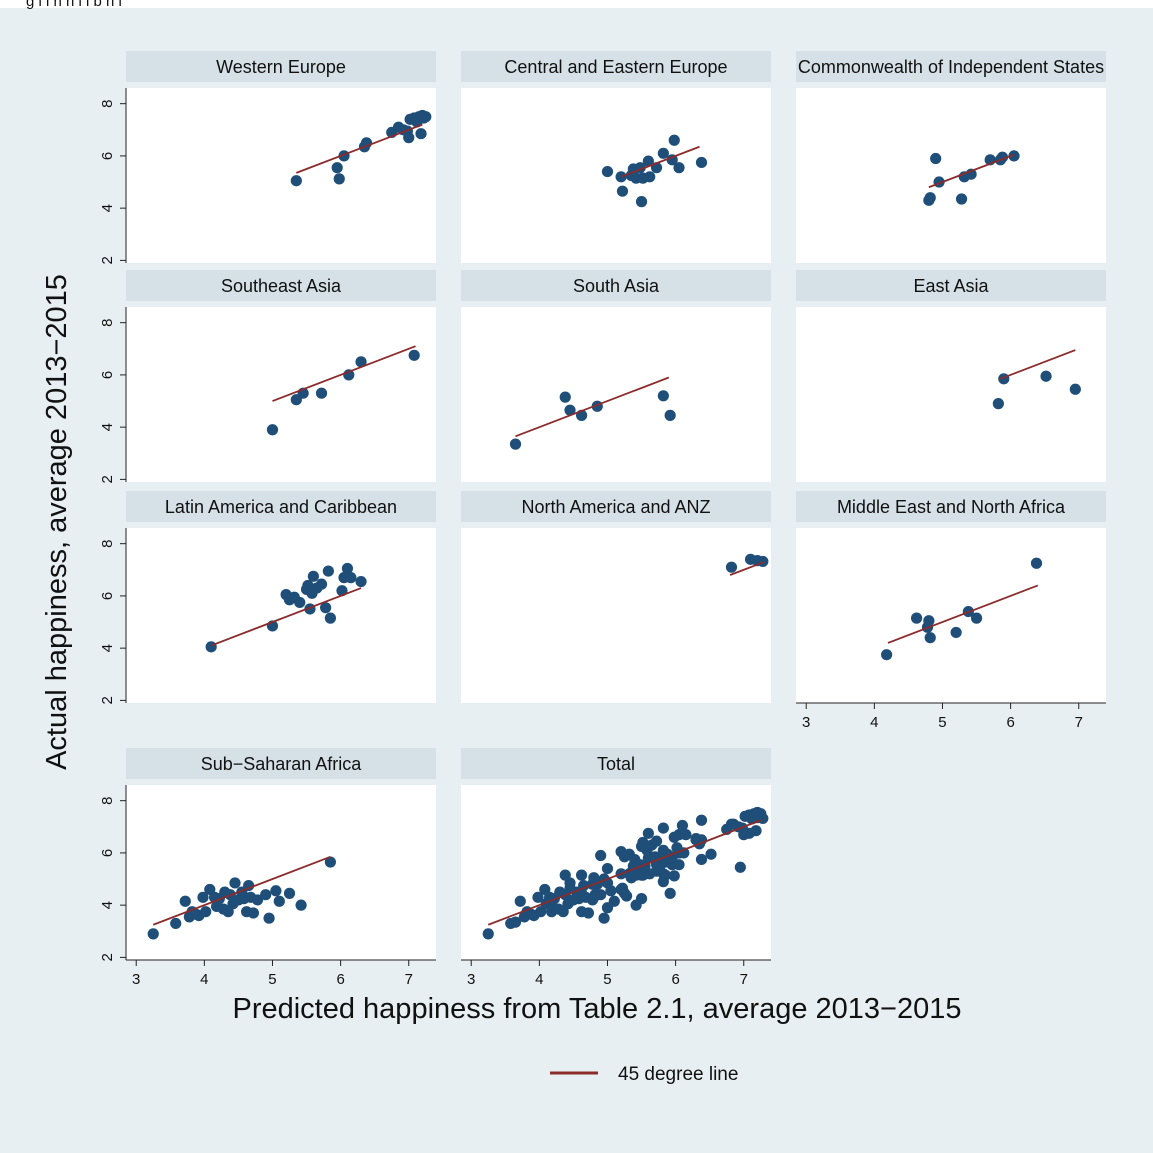  I want to click on panel-title-latin-america-and-caribbean: Latin America and Caribbean, so click(281, 507).